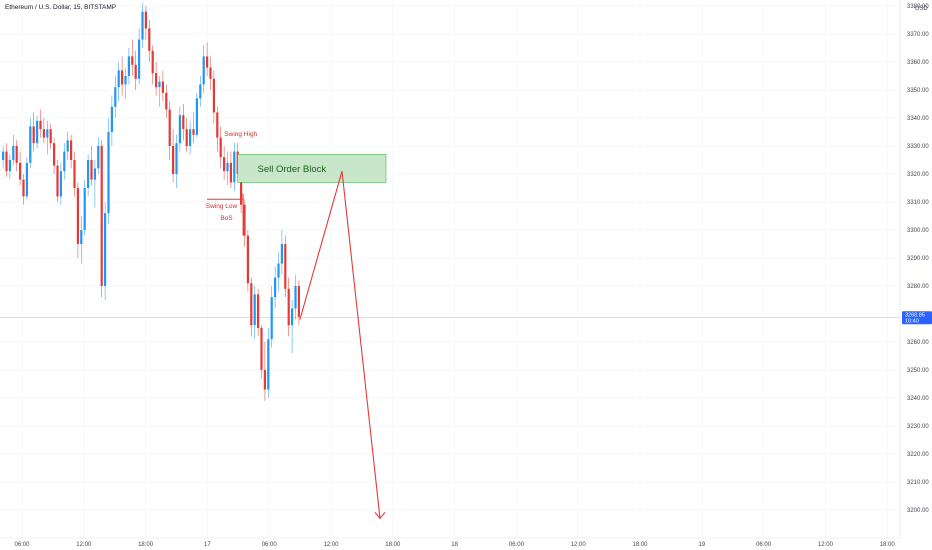 Image resolution: width=932 pixels, height=550 pixels. I want to click on price-tick-label: 3220.00, so click(918, 455).